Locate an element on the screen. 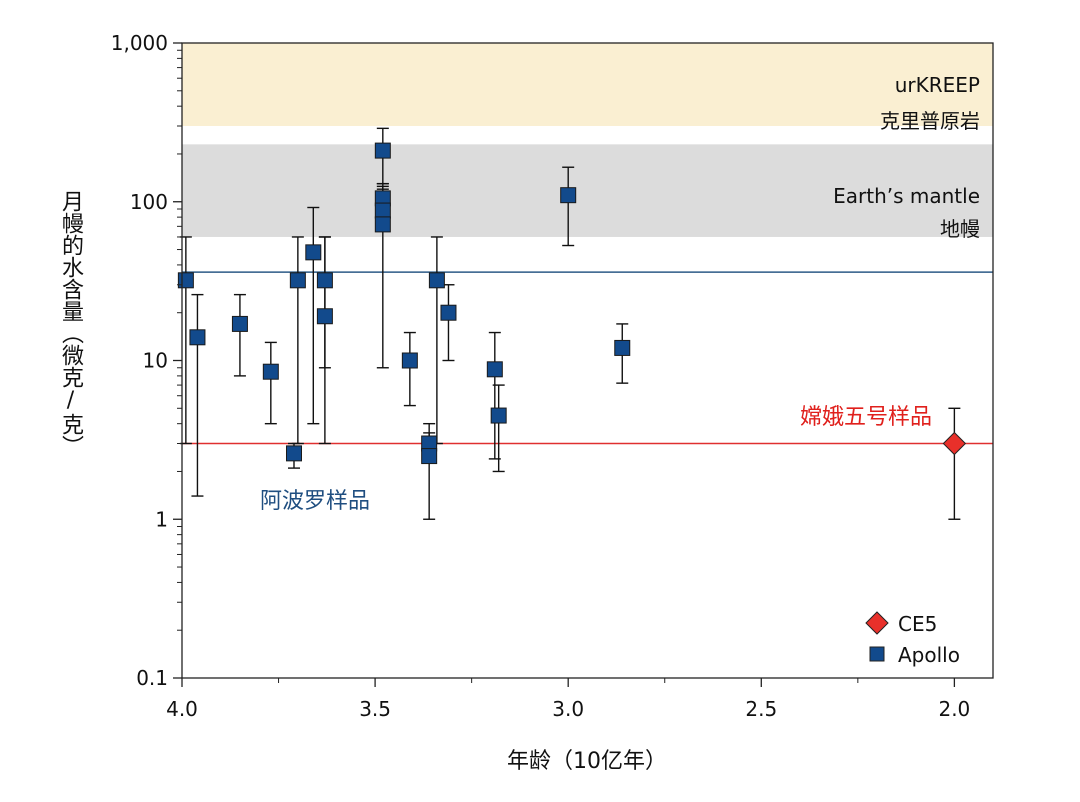 This screenshot has width=1080, height=802. x-tick-label: 3.0 is located at coordinates (568, 709).